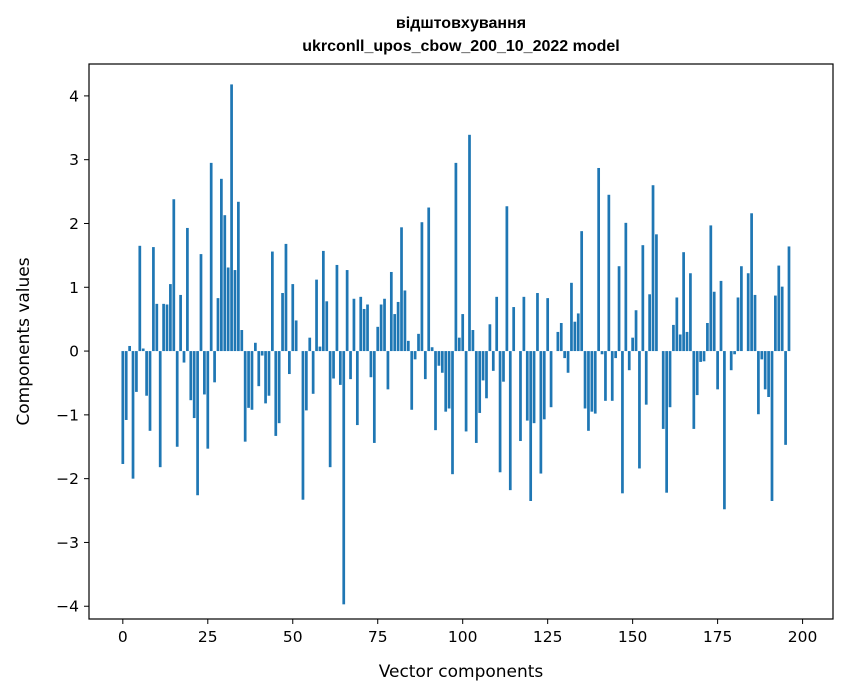 This screenshot has width=847, height=700. Describe the element at coordinates (461, 672) in the screenshot. I see `x-axis-label: Vector components` at that location.